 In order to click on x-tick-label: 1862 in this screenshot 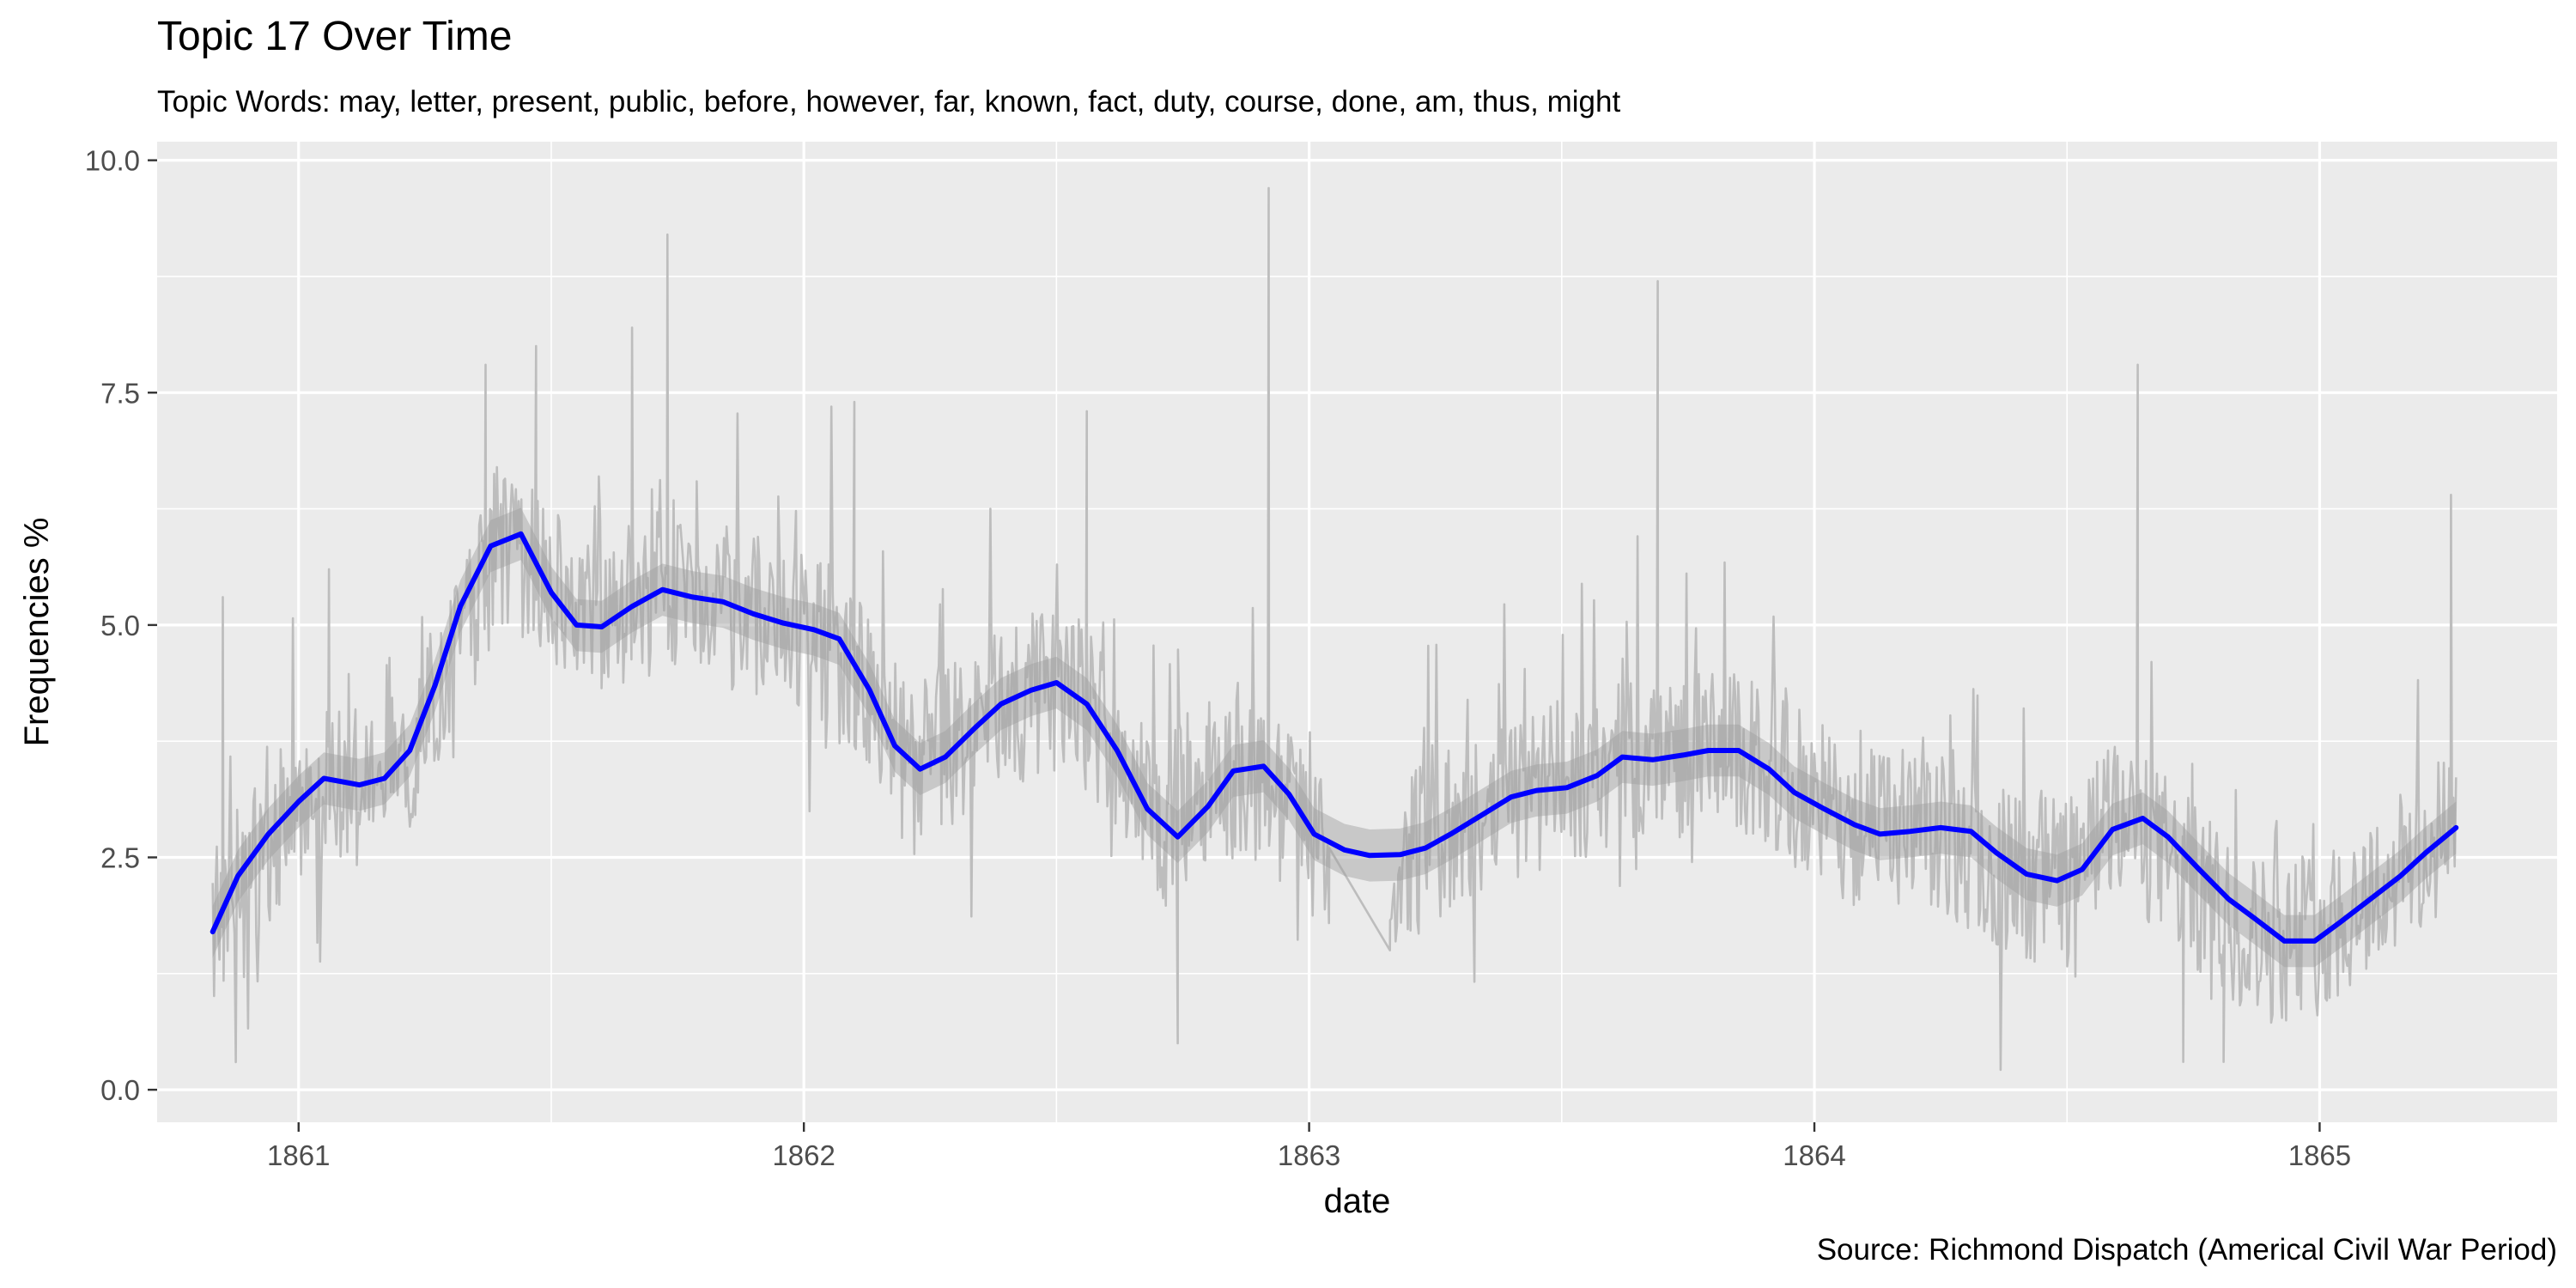, I will do `click(803, 1155)`.